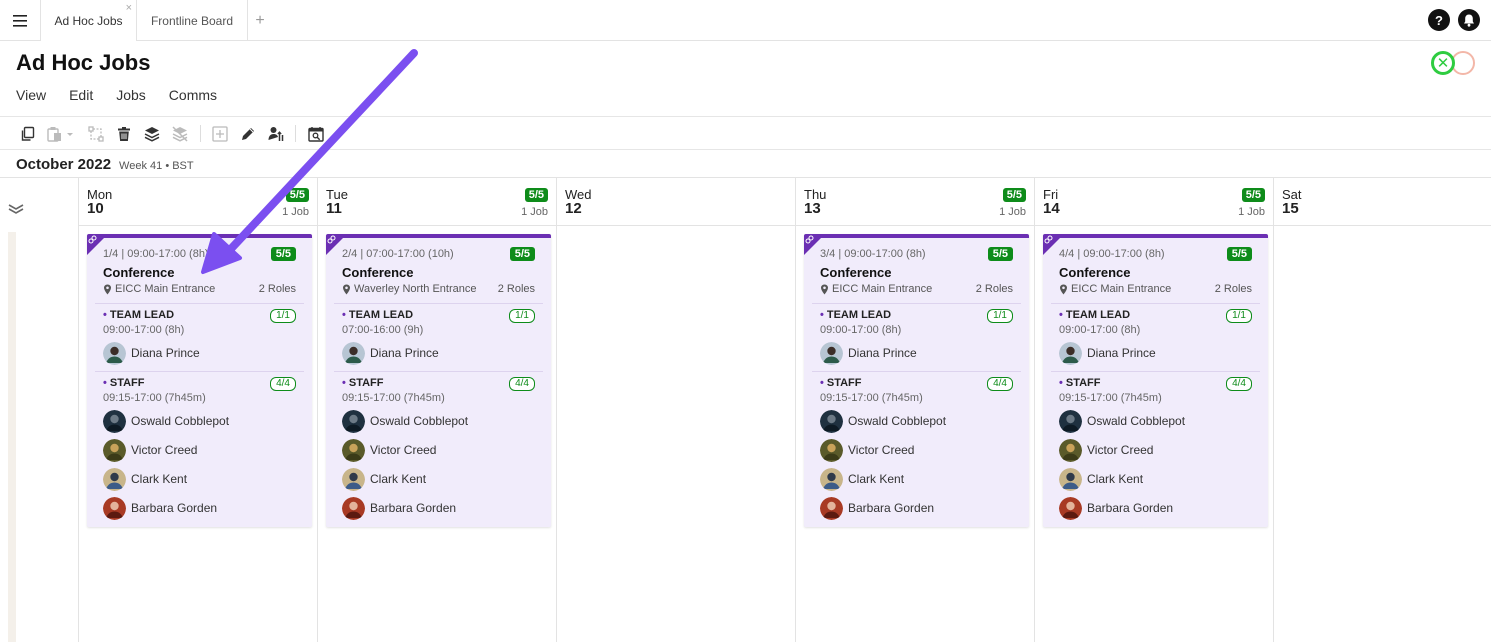 The width and height of the screenshot is (1491, 642). I want to click on day-number: 11, so click(334, 208).